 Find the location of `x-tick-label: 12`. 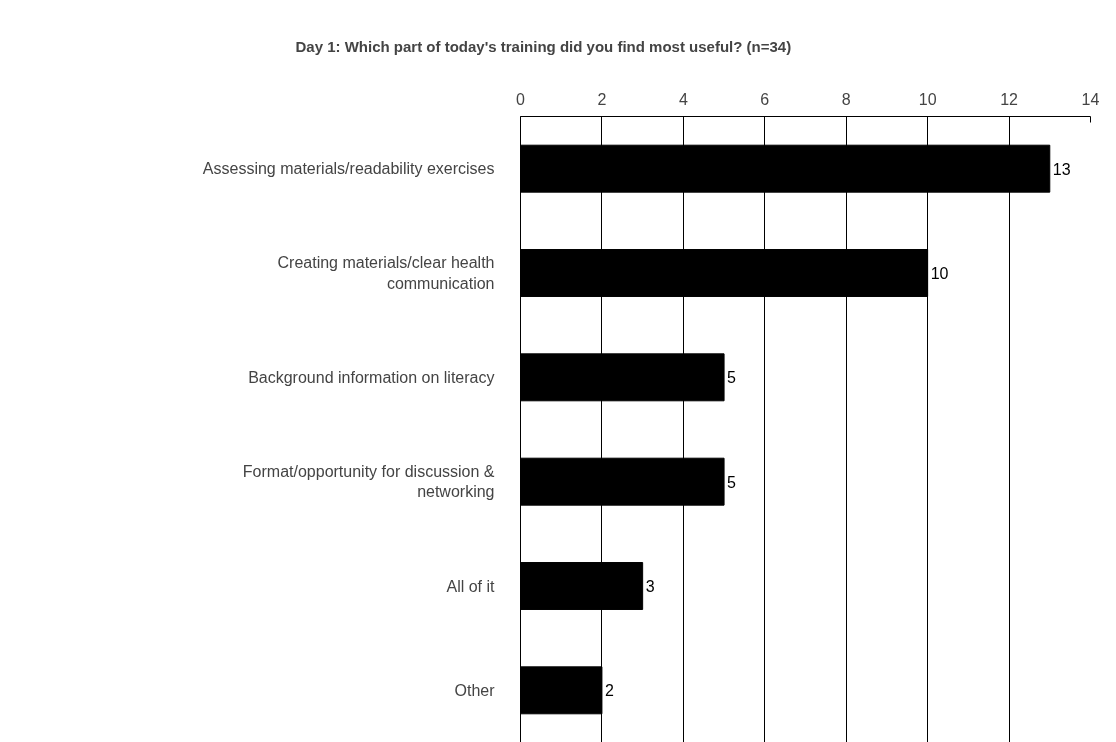

x-tick-label: 12 is located at coordinates (1009, 99).